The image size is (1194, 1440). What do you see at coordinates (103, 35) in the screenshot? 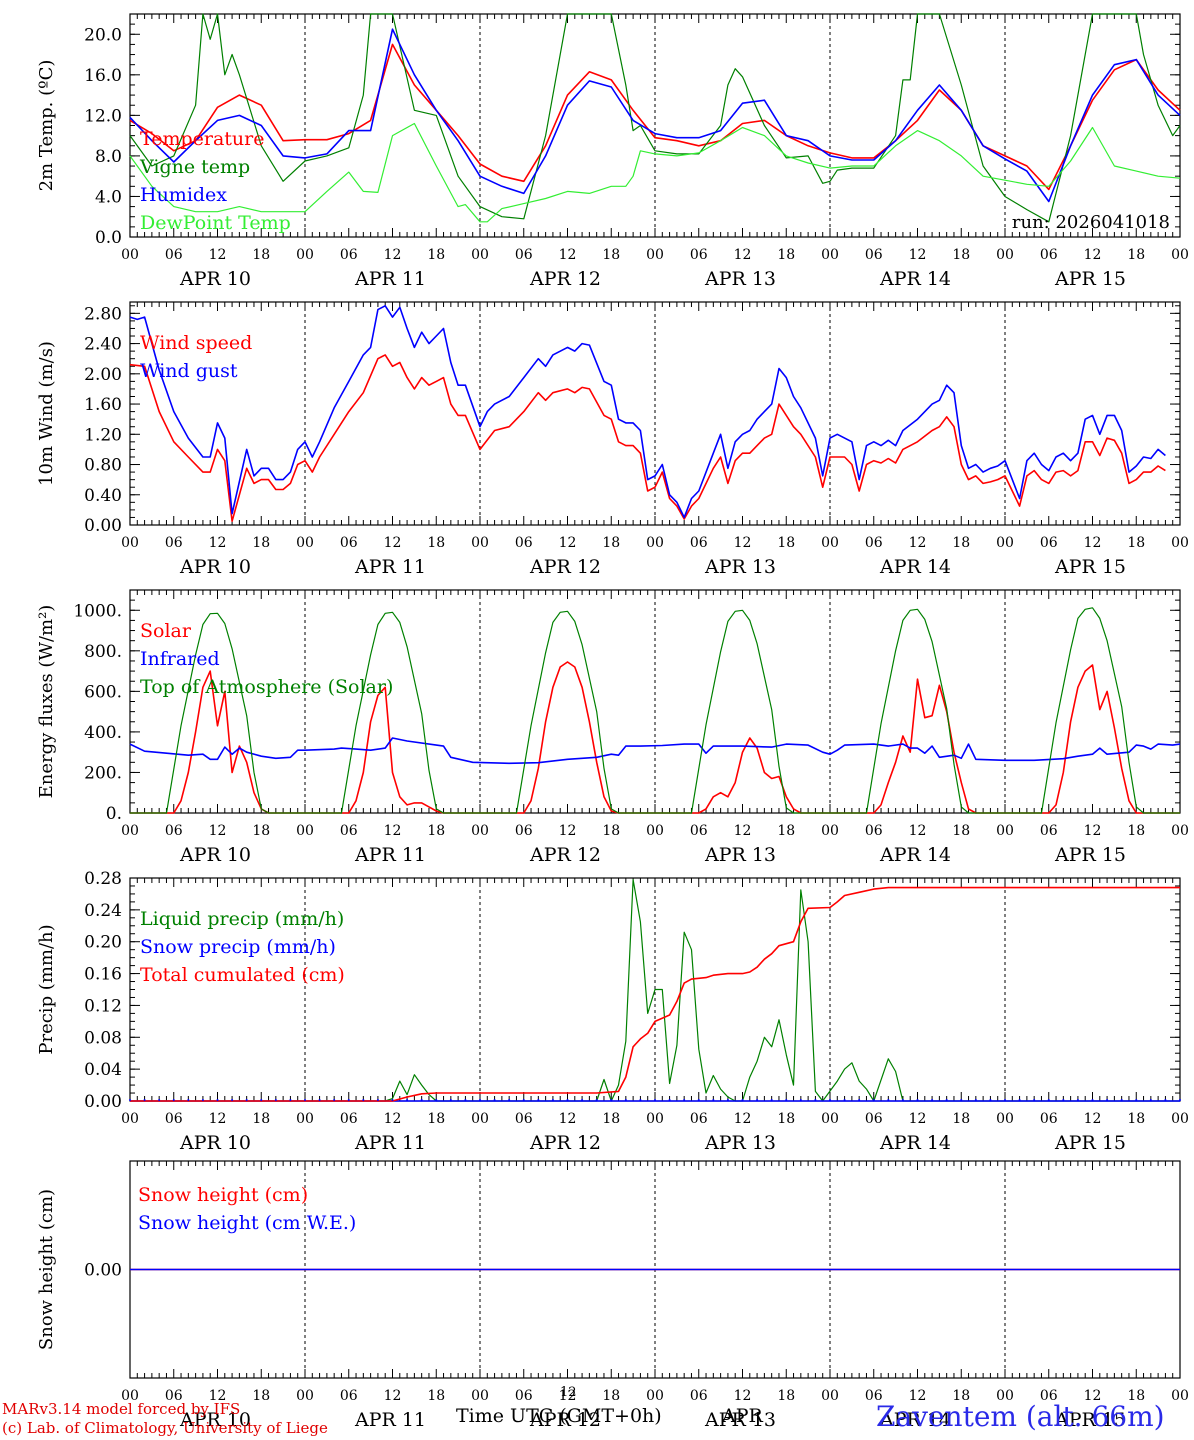
I see `y-tick-label: 20.0` at bounding box center [103, 35].